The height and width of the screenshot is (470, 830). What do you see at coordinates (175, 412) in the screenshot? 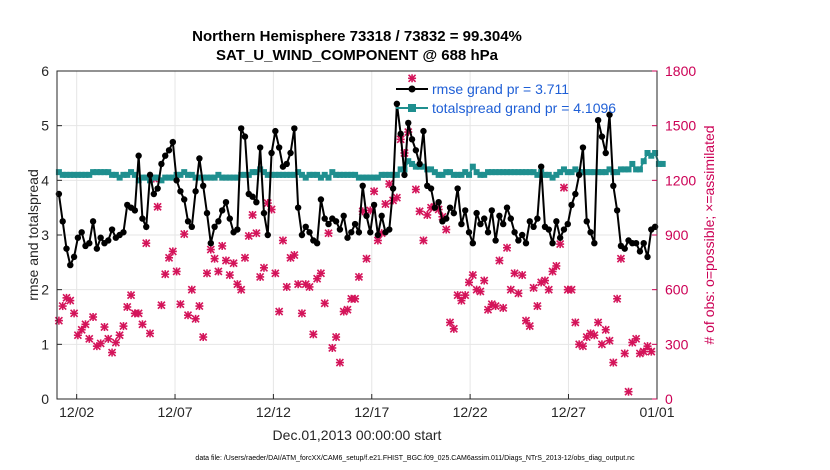
I see `x-tick-label: 12/07` at bounding box center [175, 412].